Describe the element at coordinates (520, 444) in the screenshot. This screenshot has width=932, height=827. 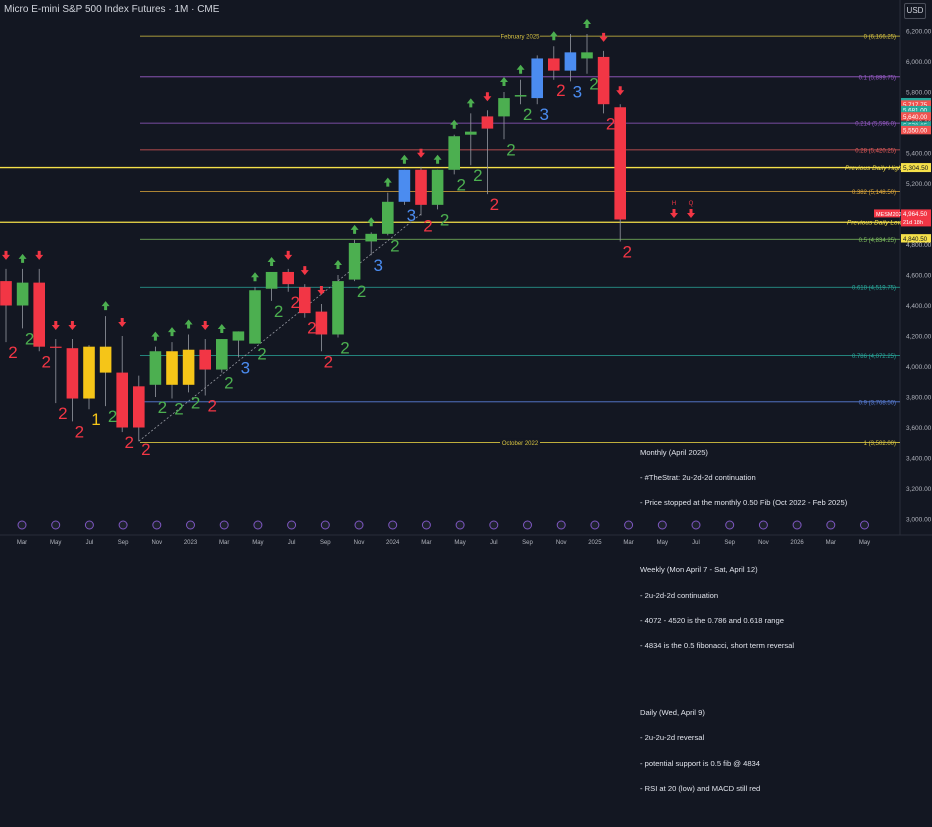
I see `fib-tag-label: October 2022` at that location.